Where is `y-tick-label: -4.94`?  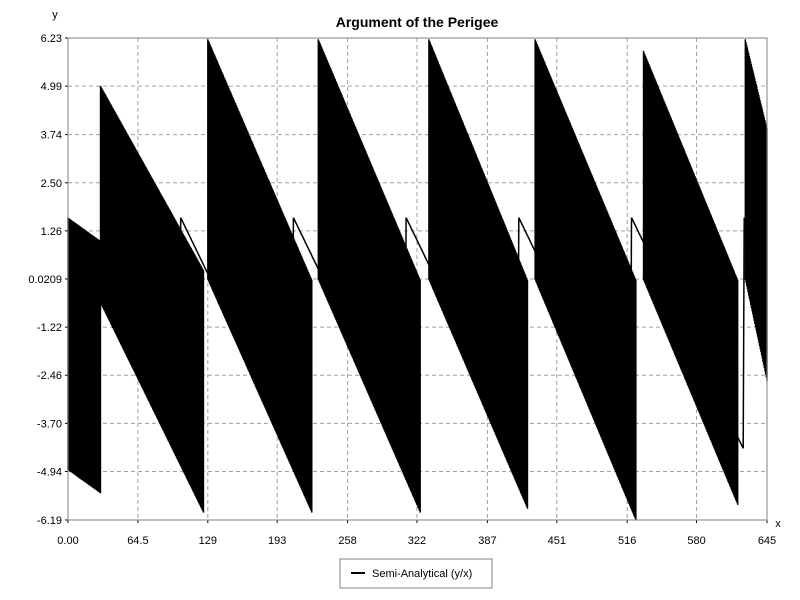 y-tick-label: -4.94 is located at coordinates (49, 472).